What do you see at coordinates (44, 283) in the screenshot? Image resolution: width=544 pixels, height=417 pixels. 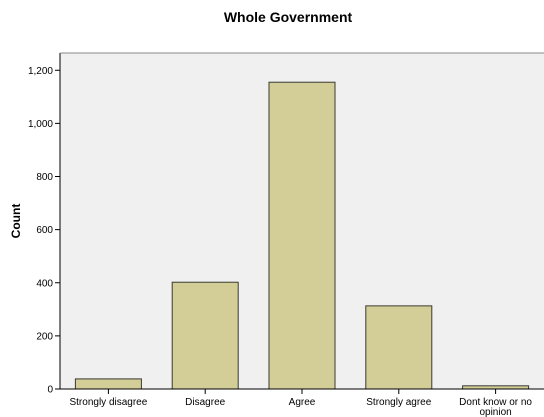 I see `y-tick-label-2: 400` at bounding box center [44, 283].